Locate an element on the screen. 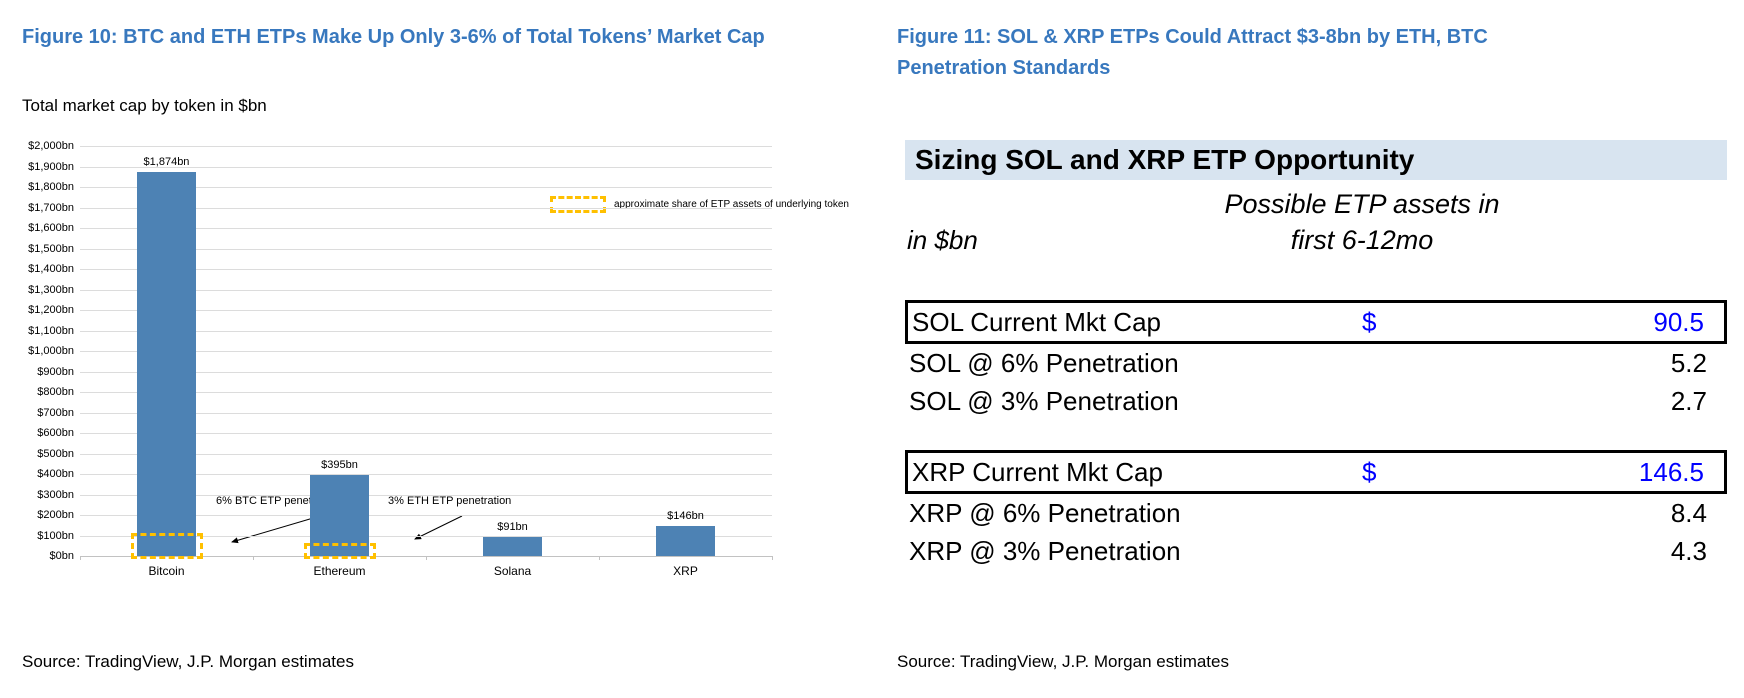  y-axis-tick-label: $1,400bn is located at coordinates (51, 269).